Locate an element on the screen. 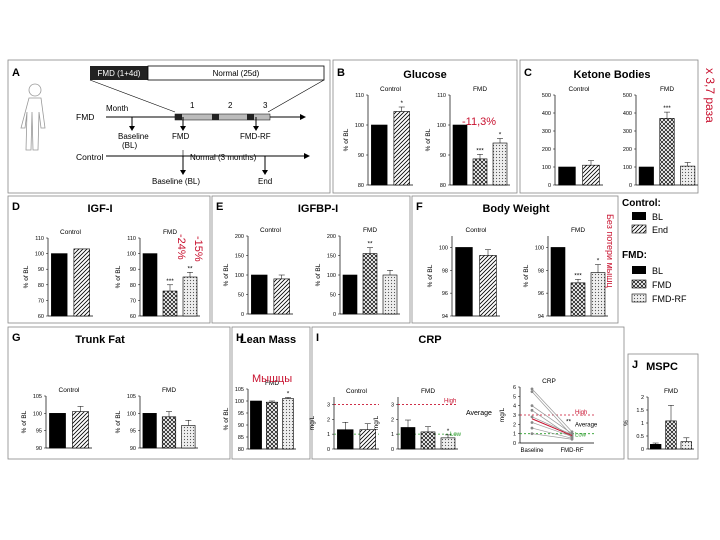 The width and height of the screenshot is (720, 540). bl-label: (BL) is located at coordinates (129, 145).